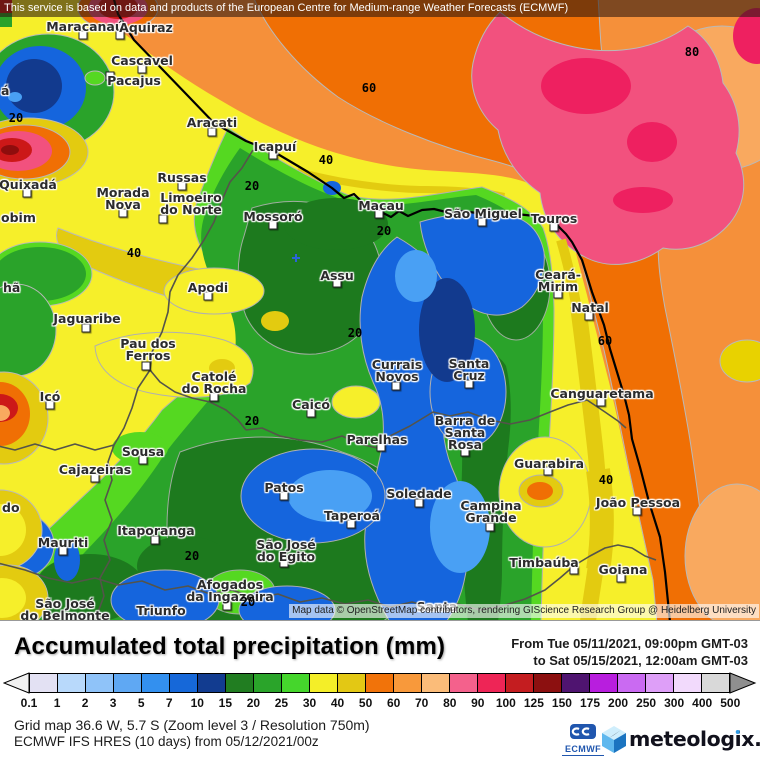 The image size is (760, 760). I want to click on city-label: Russas, so click(182, 177).